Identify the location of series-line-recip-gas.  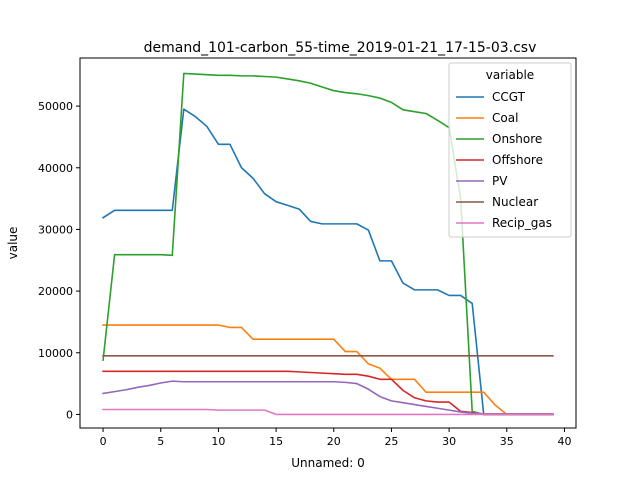
(328, 412).